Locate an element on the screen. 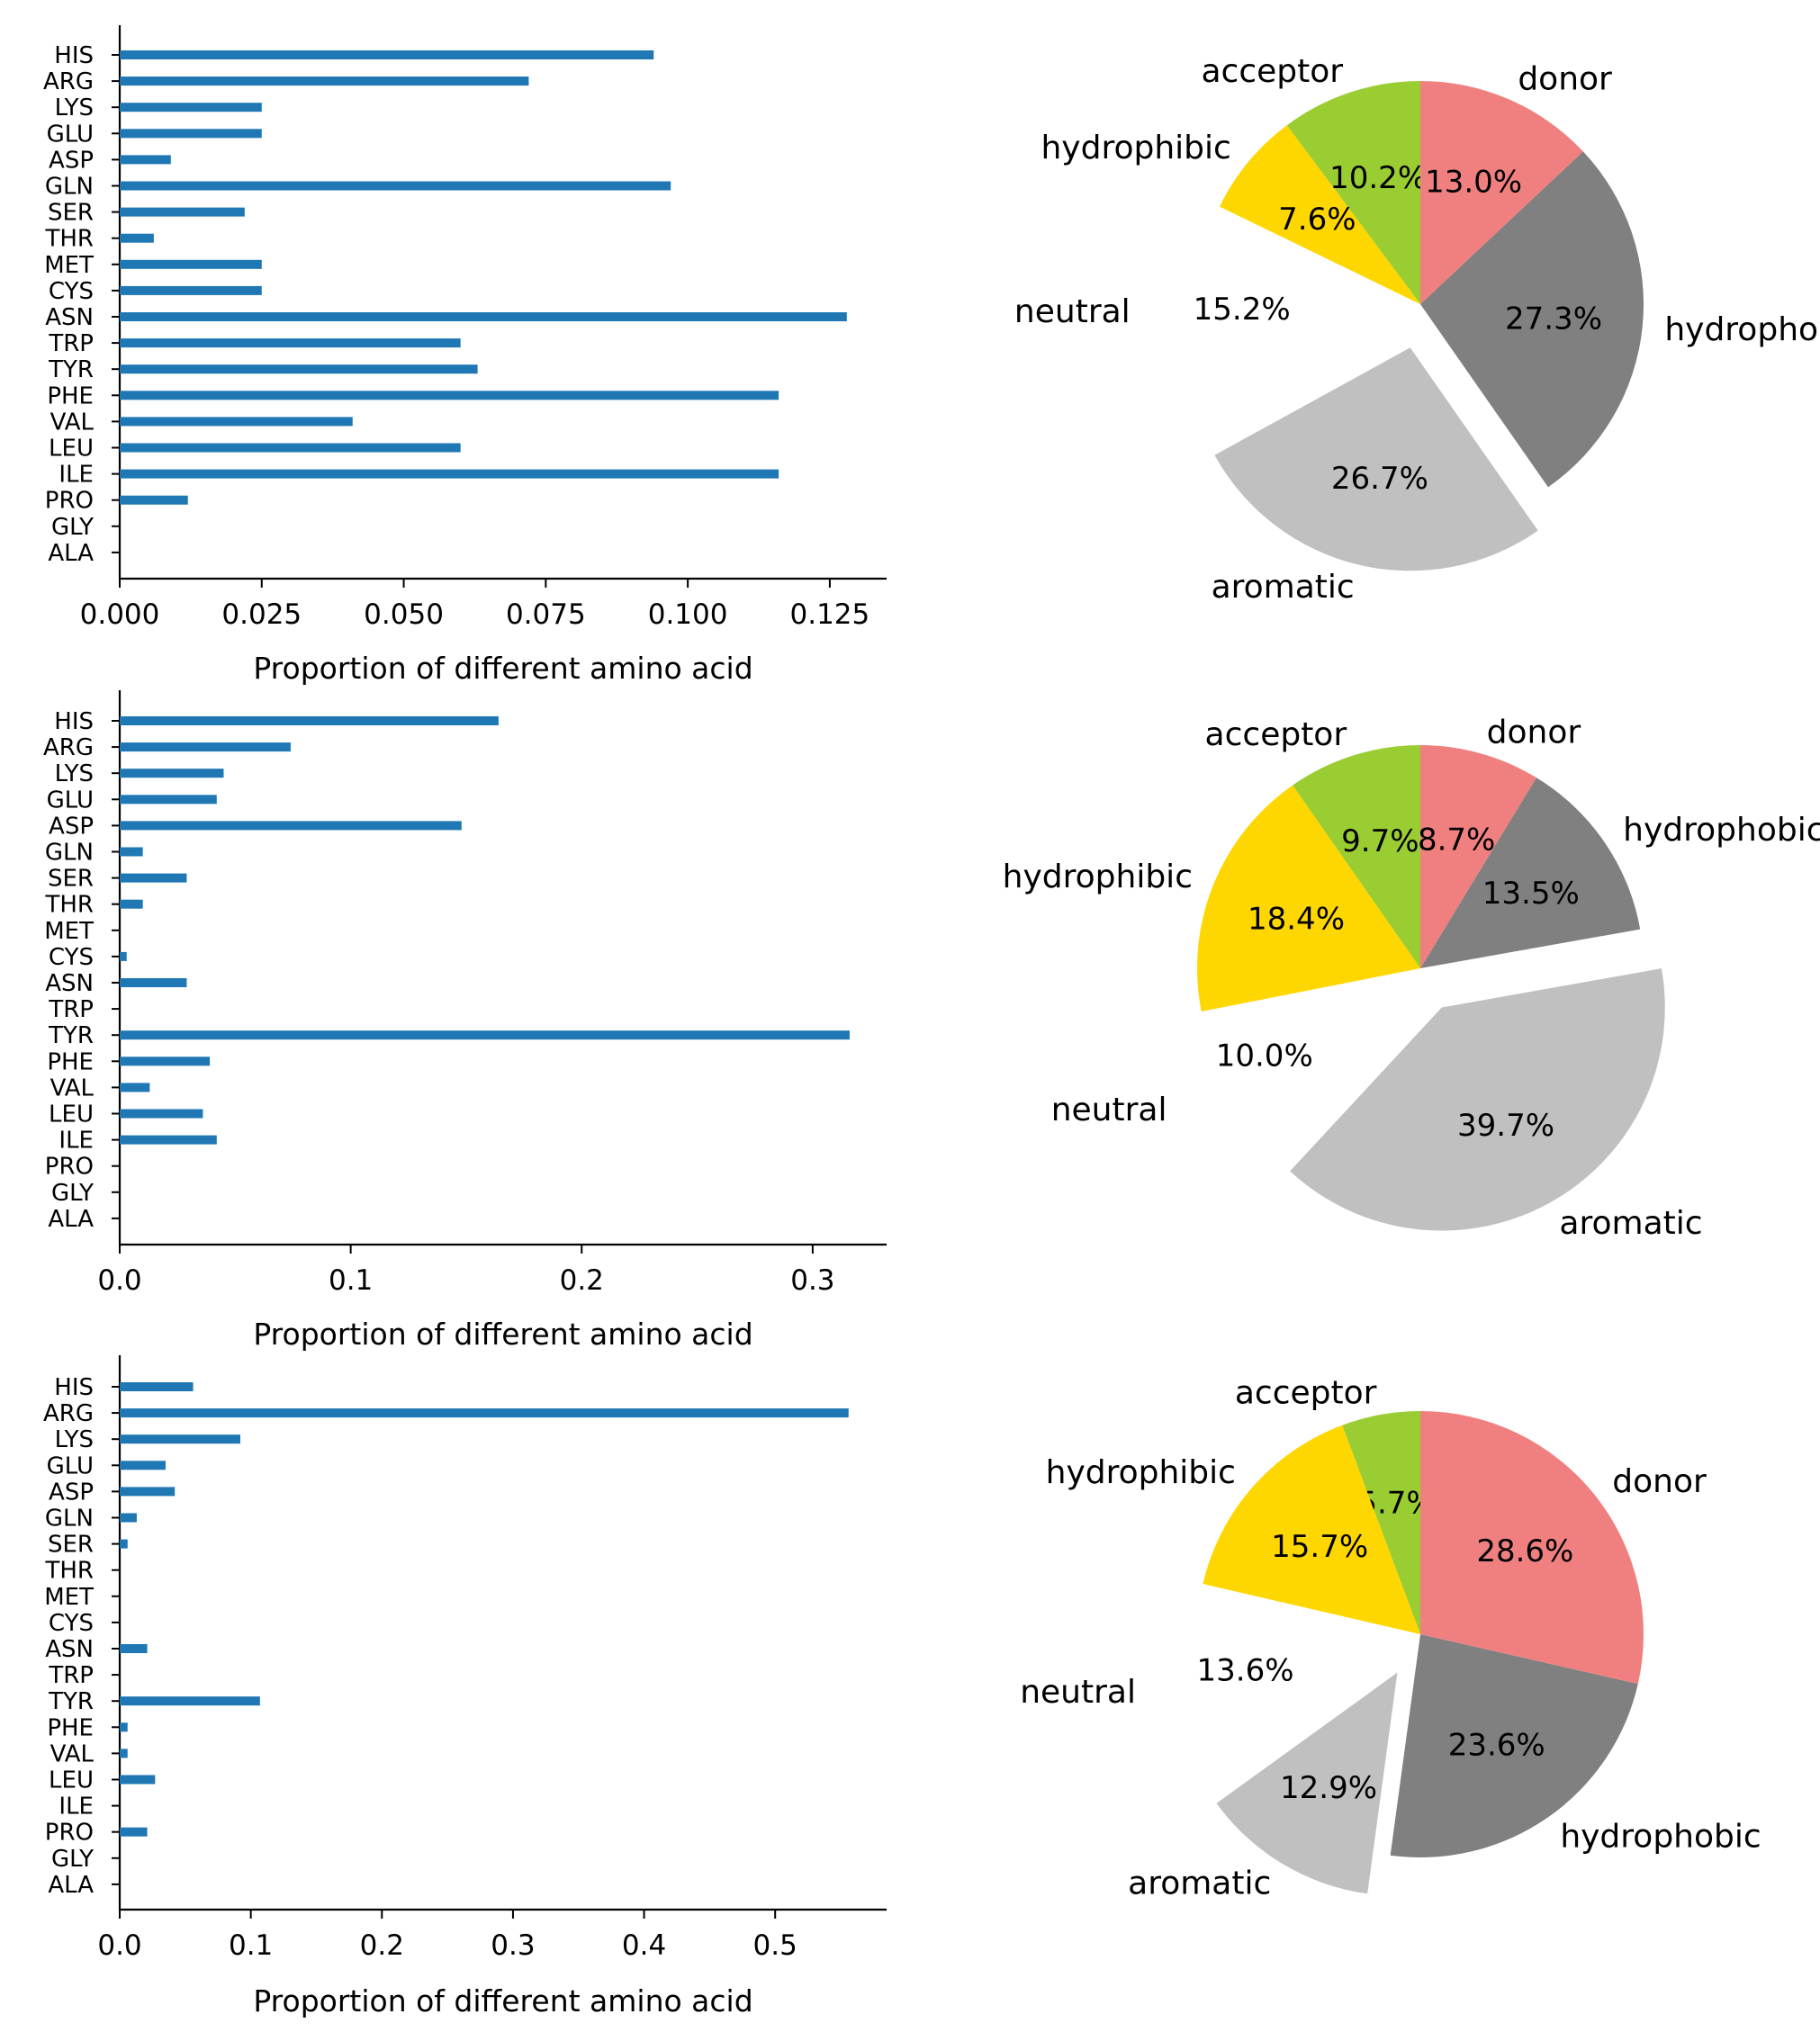 This screenshot has height=2041, width=1820. pie-category-label: donor is located at coordinates (1659, 1481).